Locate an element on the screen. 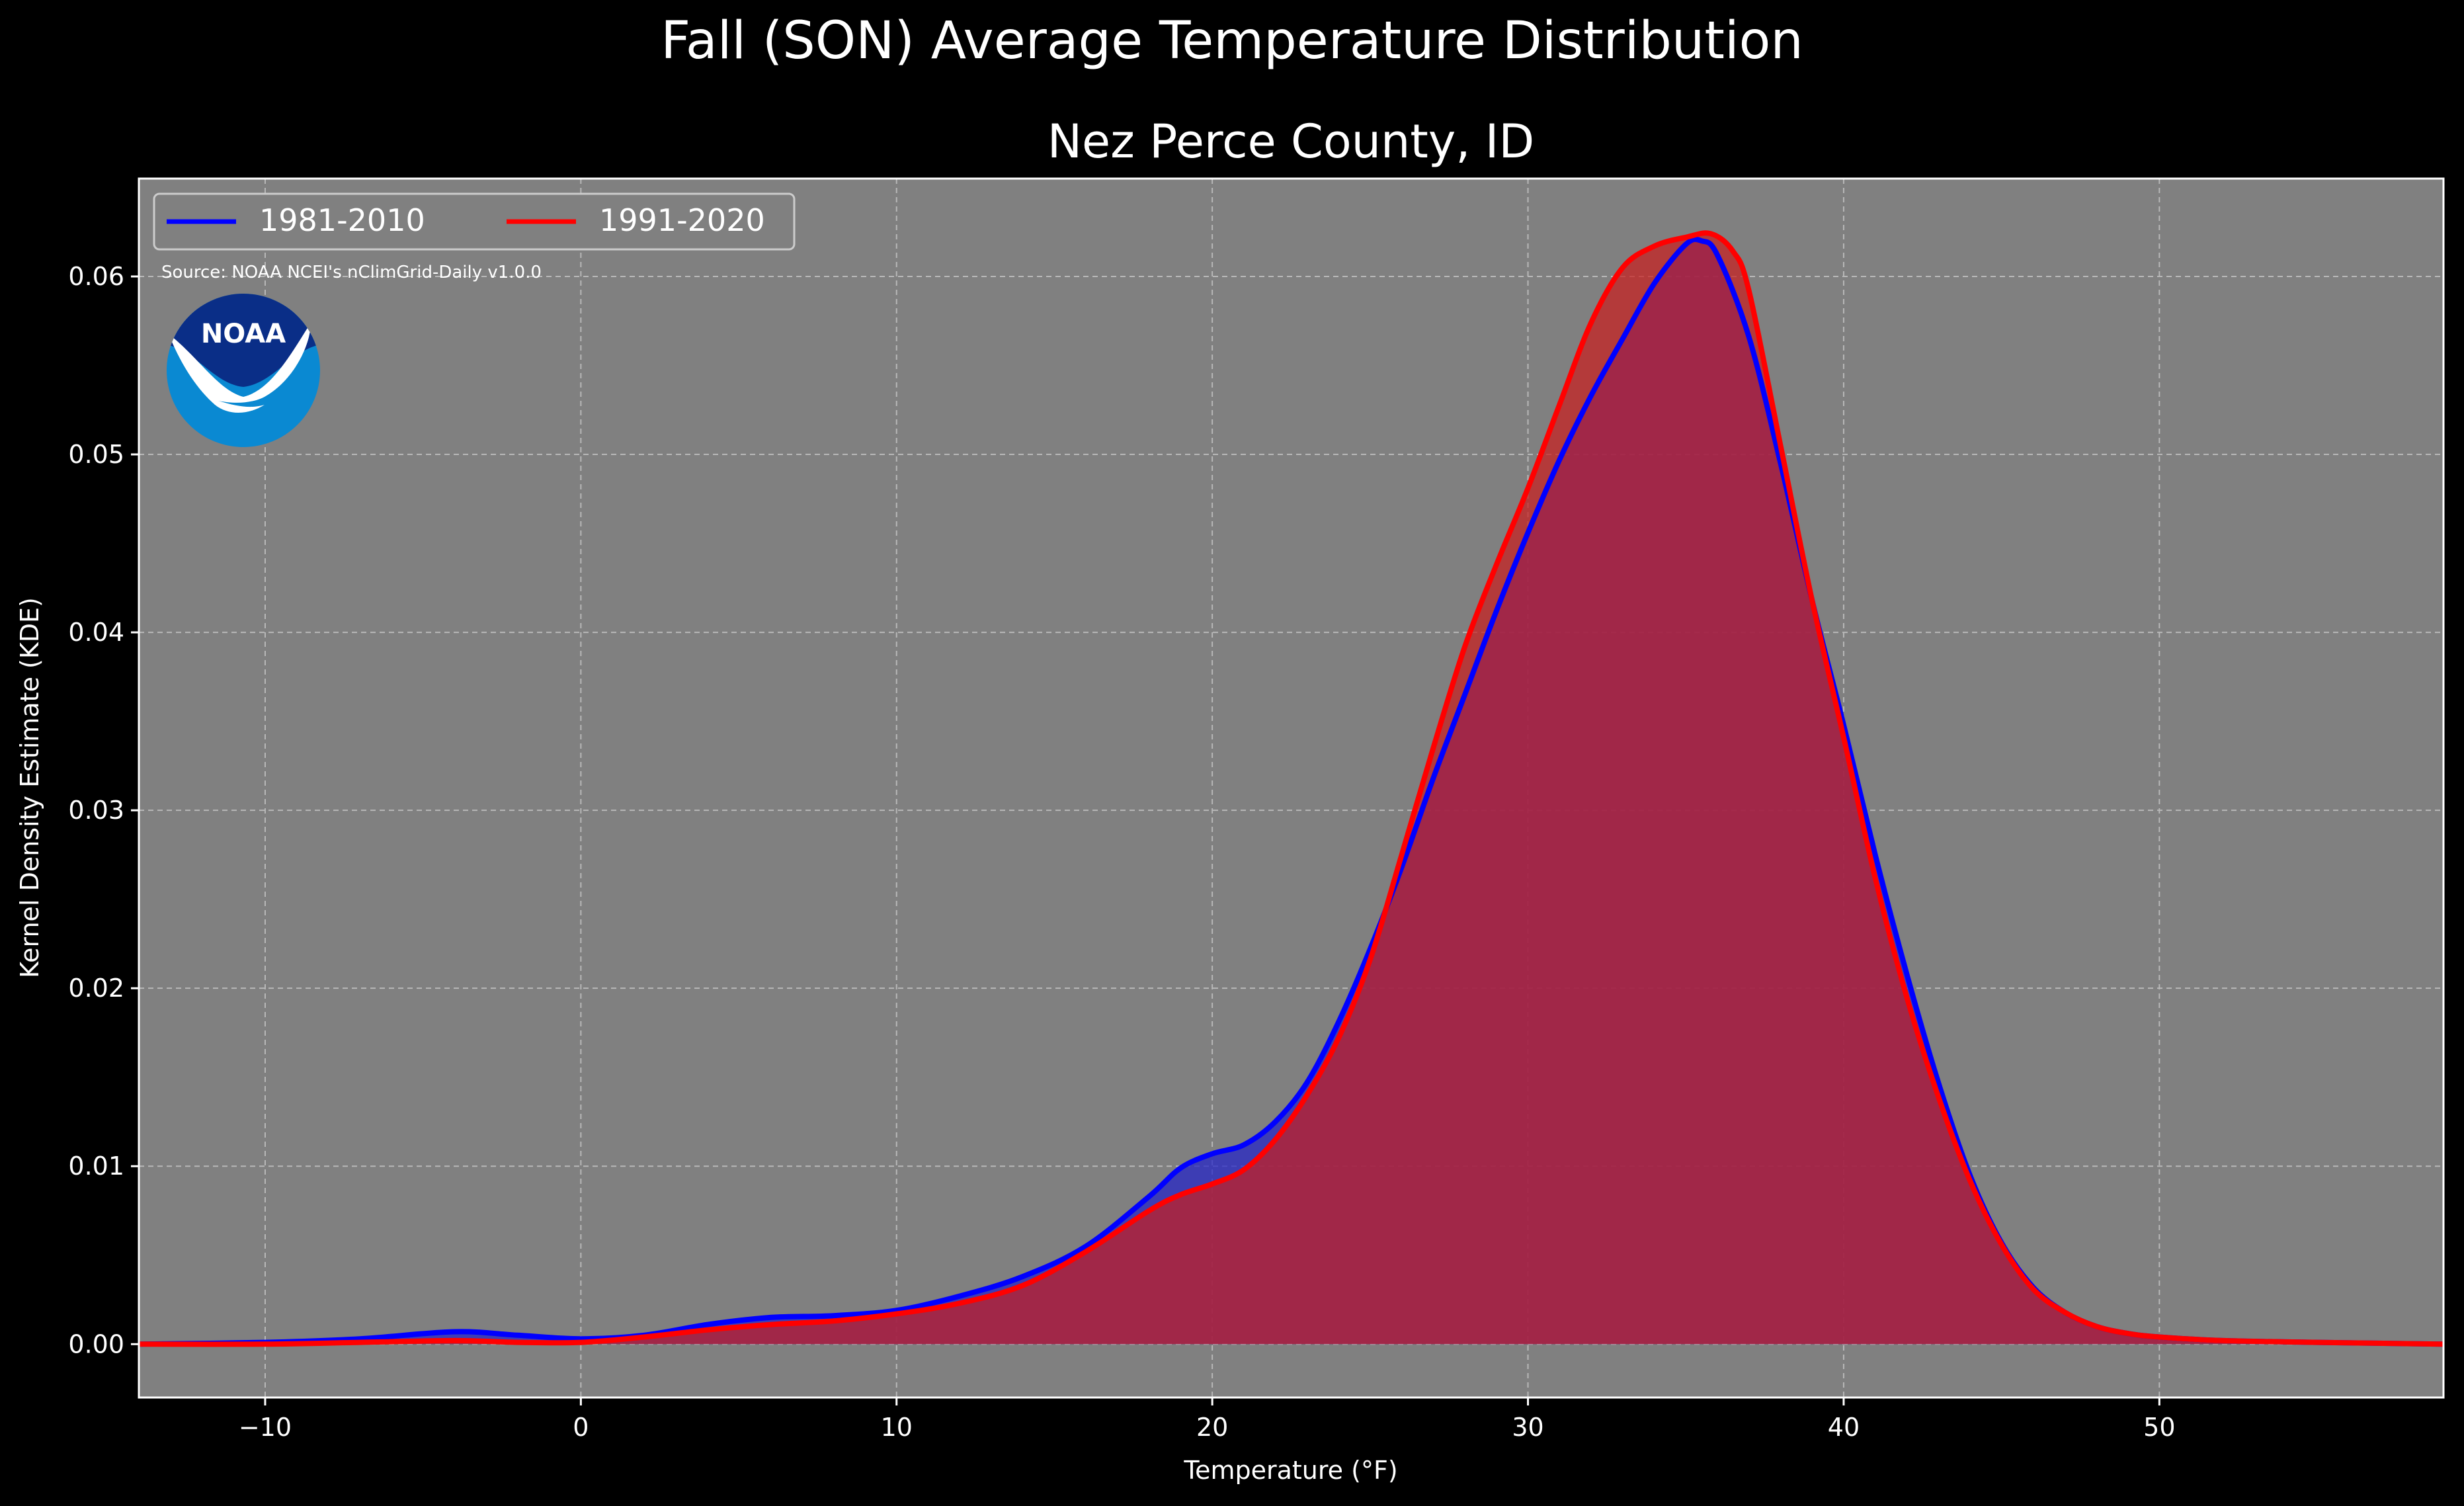 This screenshot has height=1506, width=2464. y-axis-label: Kernel Density Estimate (KDE) is located at coordinates (29, 787).